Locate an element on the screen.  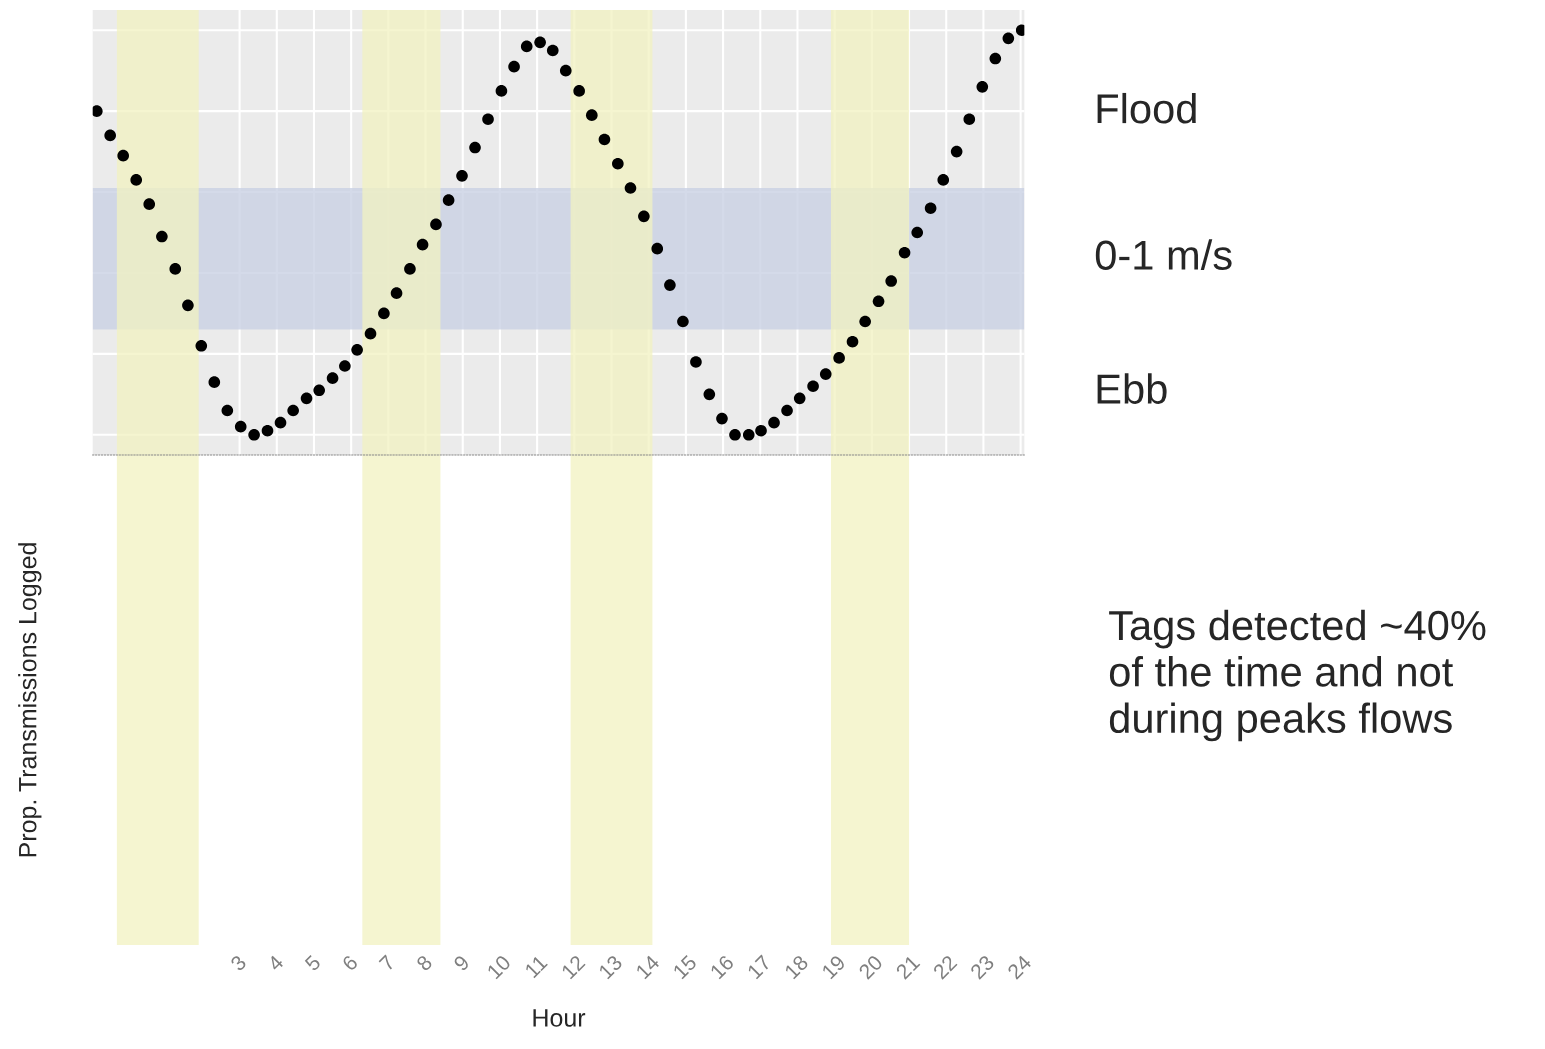
x-tick-label: 4 is located at coordinates (275, 963).